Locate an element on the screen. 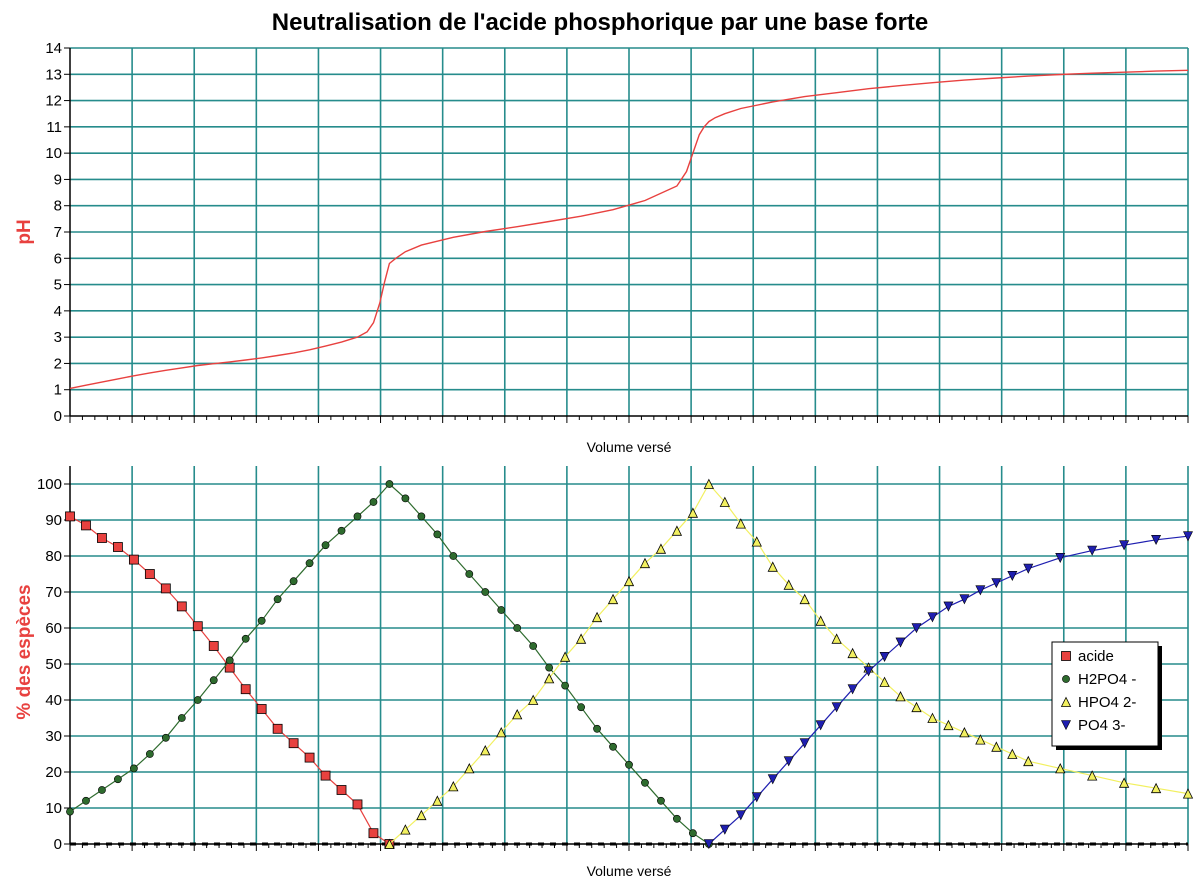  y-tick-label: 9 is located at coordinates (58, 179).